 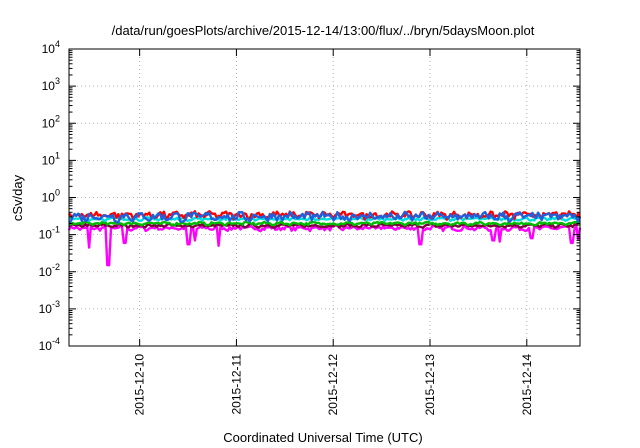 I want to click on series-group, so click(x=324, y=238).